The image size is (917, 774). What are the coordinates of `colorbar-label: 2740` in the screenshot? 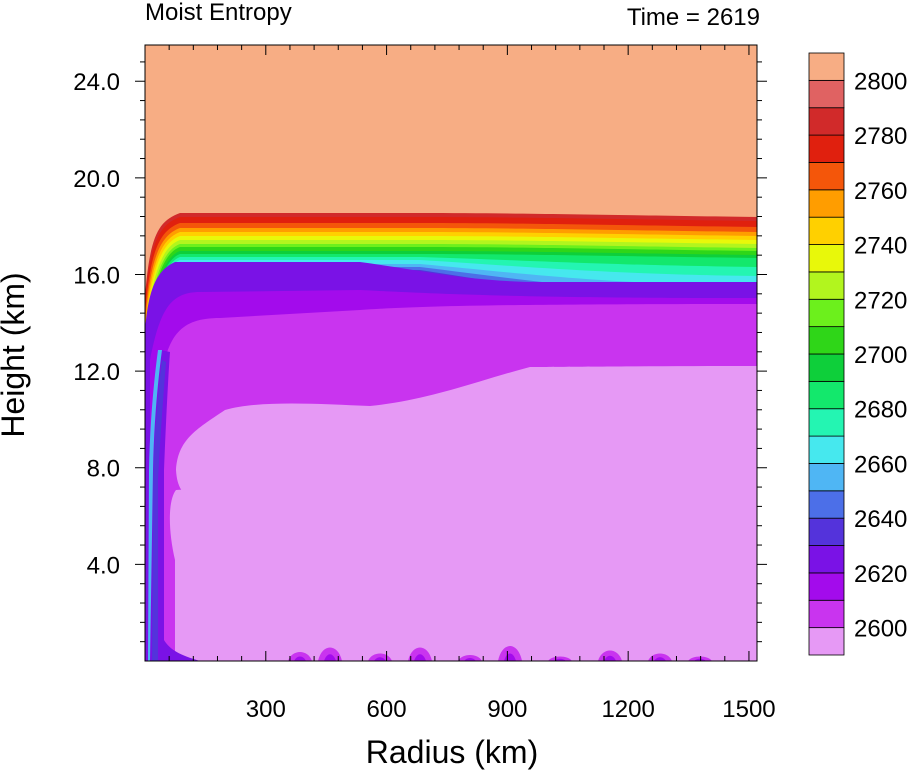 It's located at (880, 246).